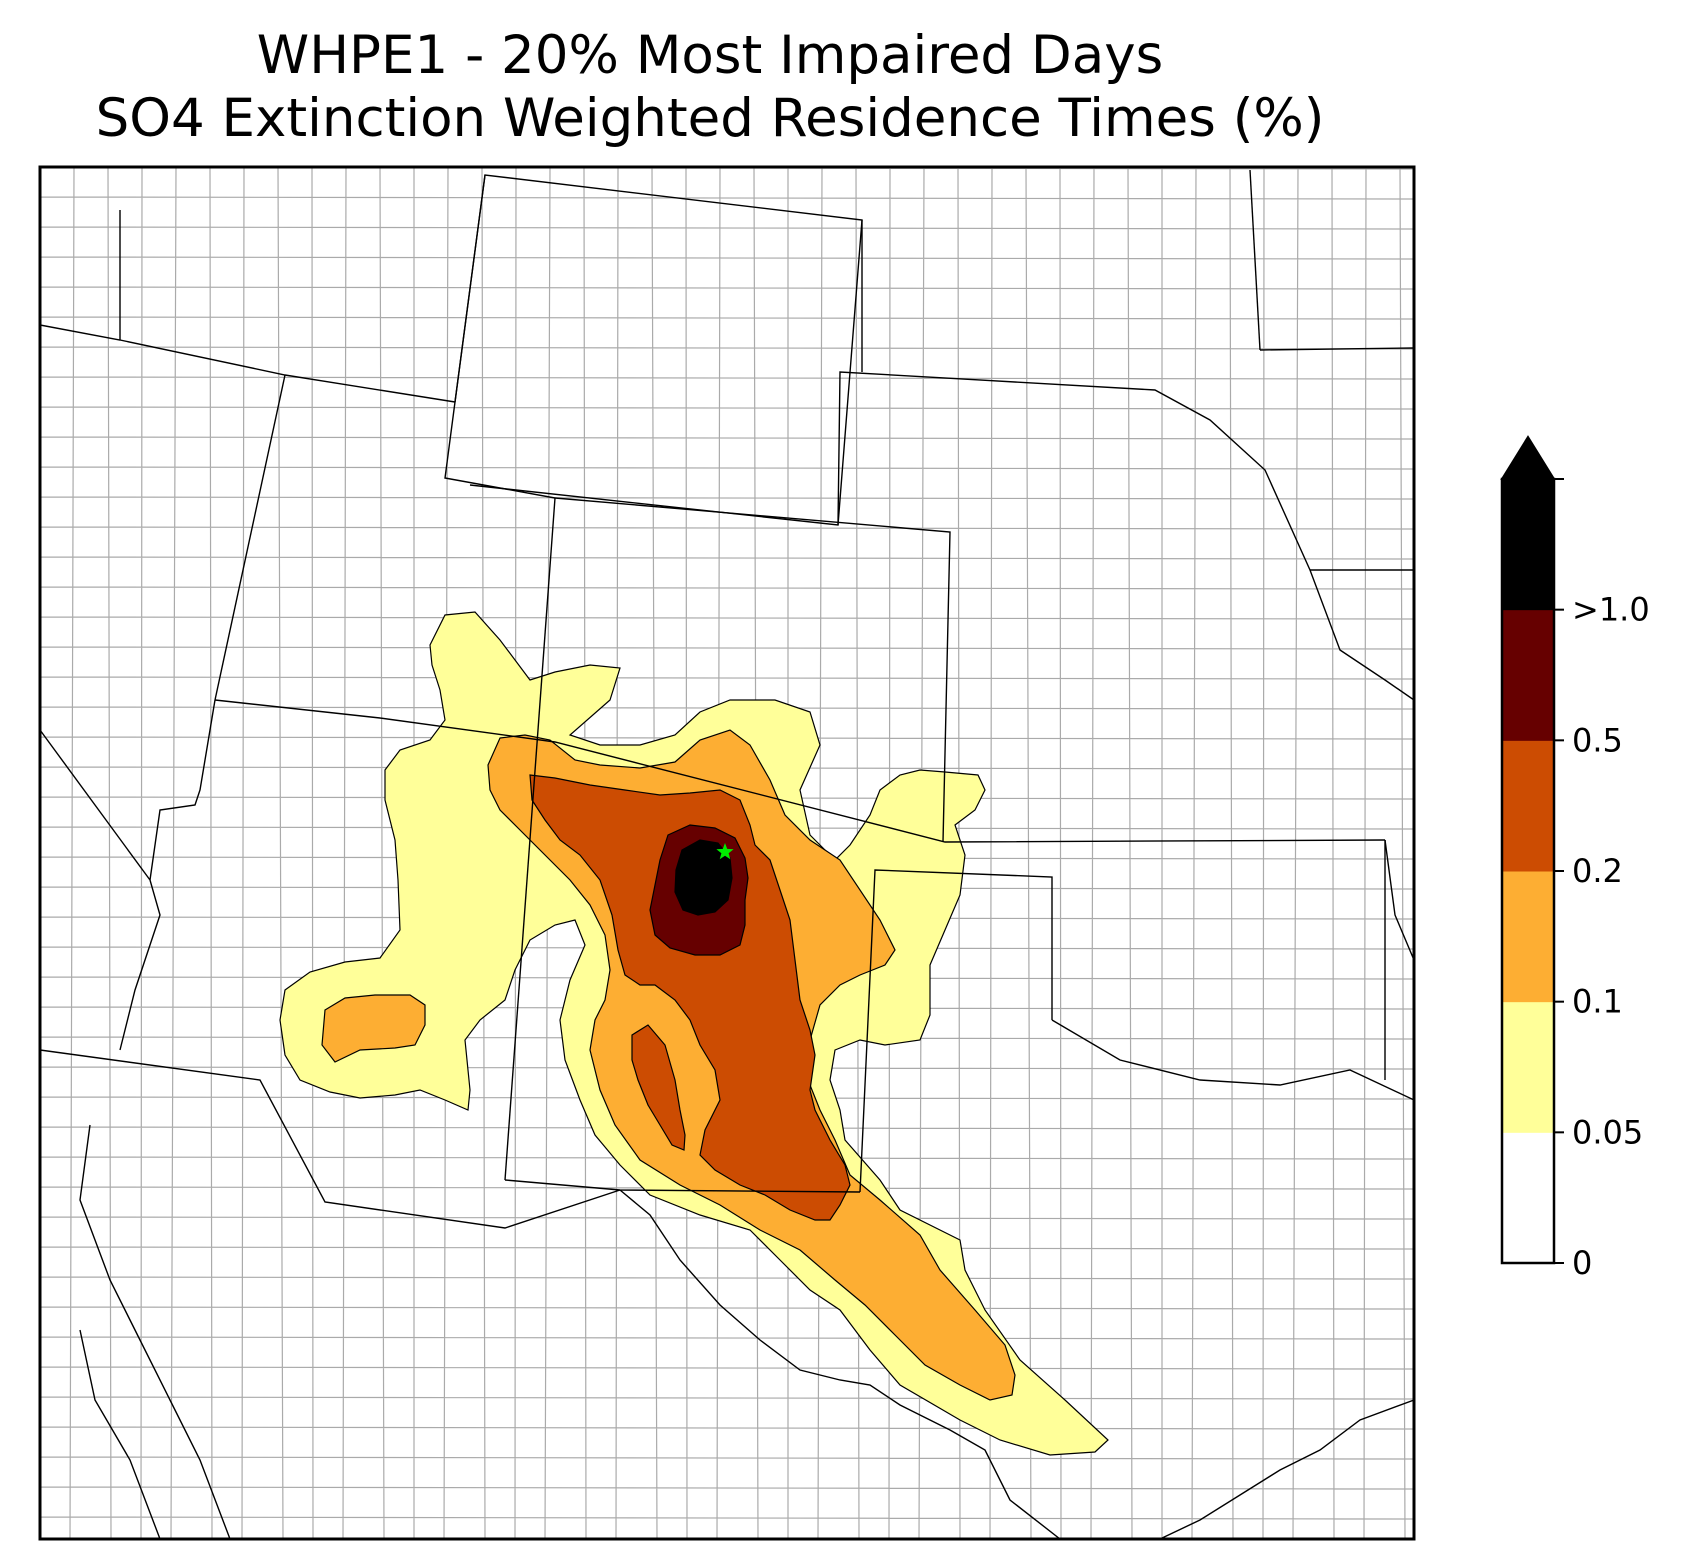  Describe the element at coordinates (1597, 740) in the screenshot. I see `colorbar-tick-label: 0.5` at that location.